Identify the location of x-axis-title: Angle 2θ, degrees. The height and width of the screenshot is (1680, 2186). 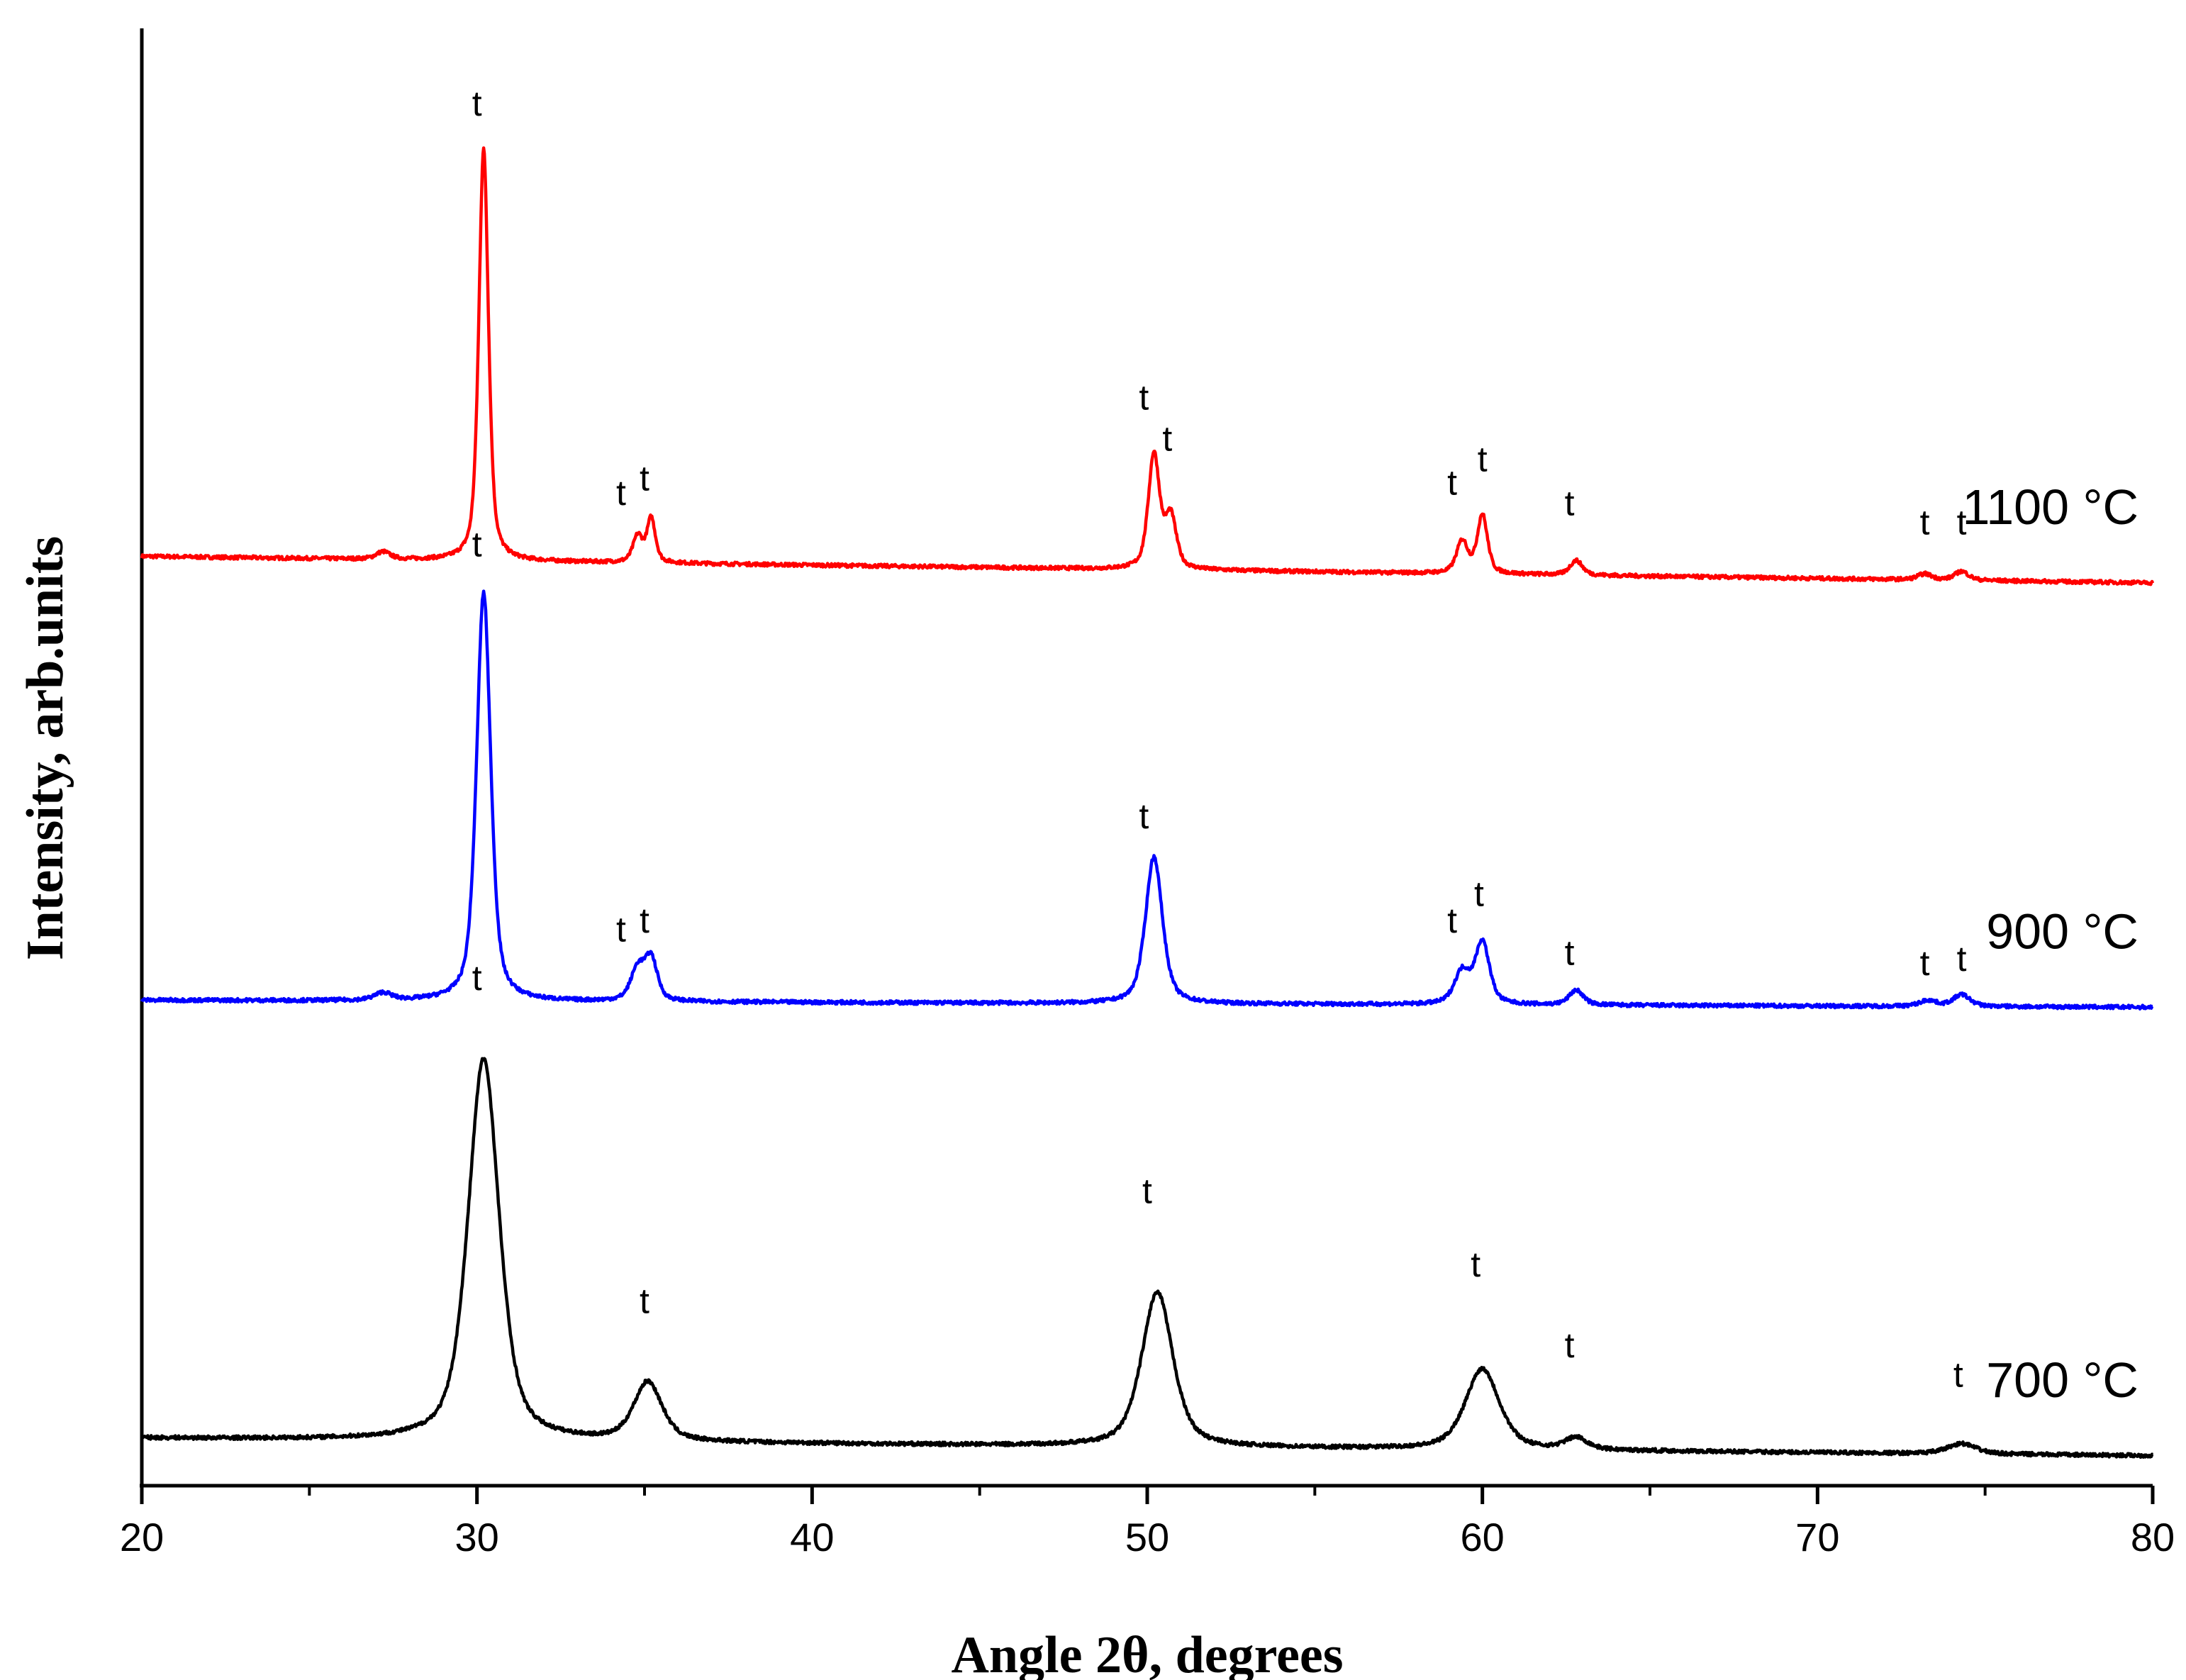
(1147, 1653).